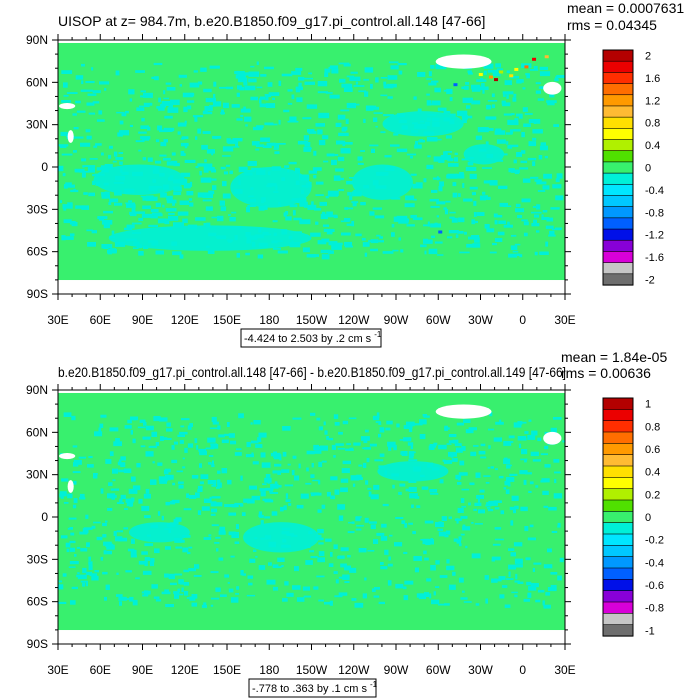  Describe the element at coordinates (633, 517) in the screenshot. I see `colorbar-bottom: 10.80.60.40.20-0.2-0.4-0.6-0.8-1` at that location.